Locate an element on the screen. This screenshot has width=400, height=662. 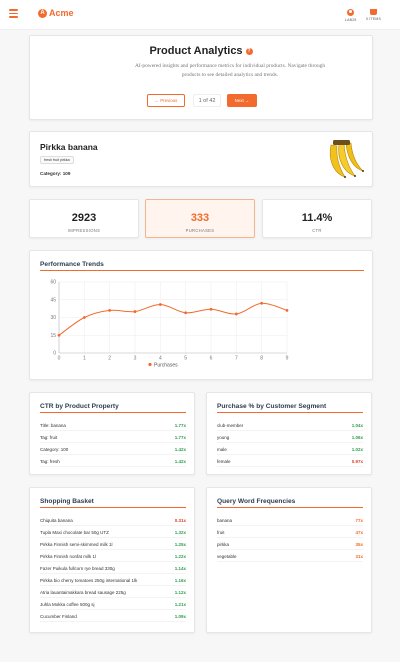
stat-label: PURCHASES is located at coordinates (200, 230).